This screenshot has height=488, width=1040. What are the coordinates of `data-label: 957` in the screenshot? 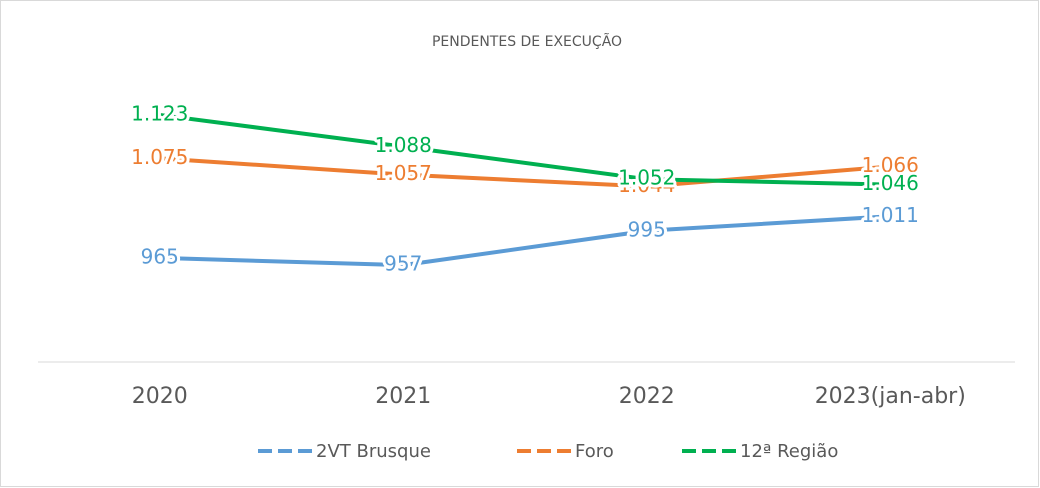 It's located at (403, 264).